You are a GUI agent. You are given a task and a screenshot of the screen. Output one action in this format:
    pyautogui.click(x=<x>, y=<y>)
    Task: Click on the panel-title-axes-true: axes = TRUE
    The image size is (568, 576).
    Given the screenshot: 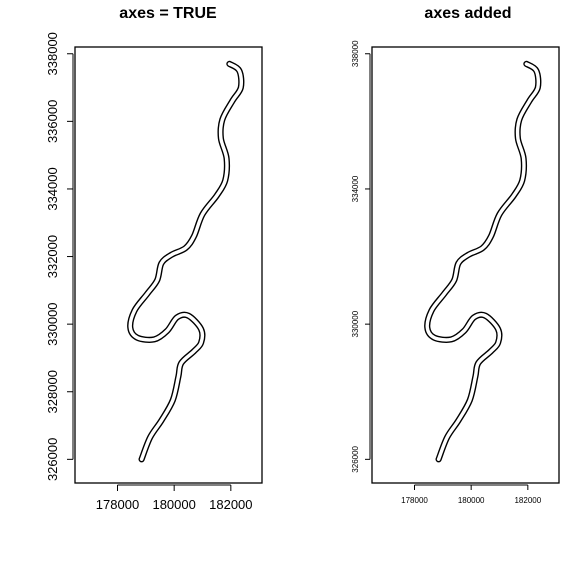 What is the action you would take?
    pyautogui.click(x=168, y=13)
    